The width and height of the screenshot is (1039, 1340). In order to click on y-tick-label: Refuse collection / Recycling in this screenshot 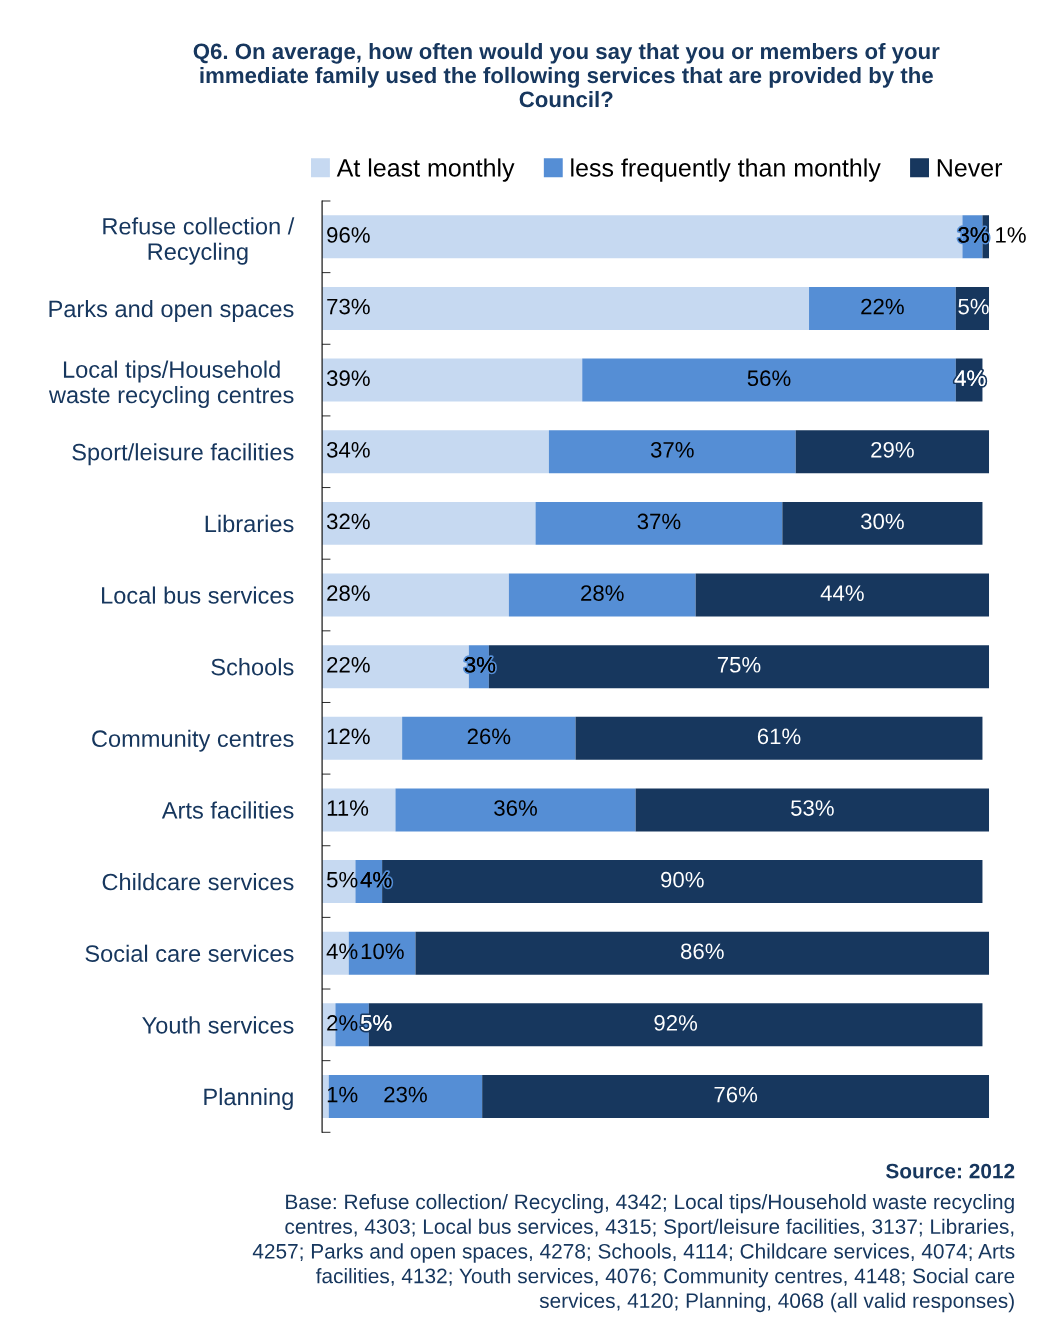, I will do `click(199, 241)`.